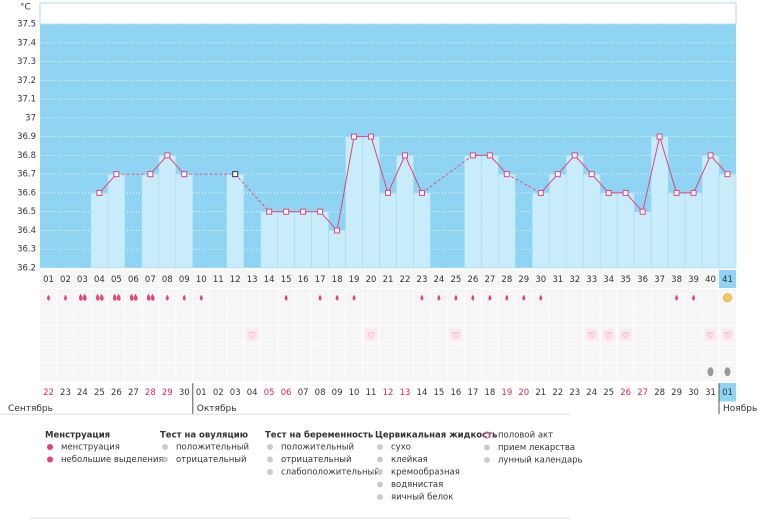 The image size is (770, 527). What do you see at coordinates (693, 280) in the screenshot?
I see `cycle-day: 39` at bounding box center [693, 280].